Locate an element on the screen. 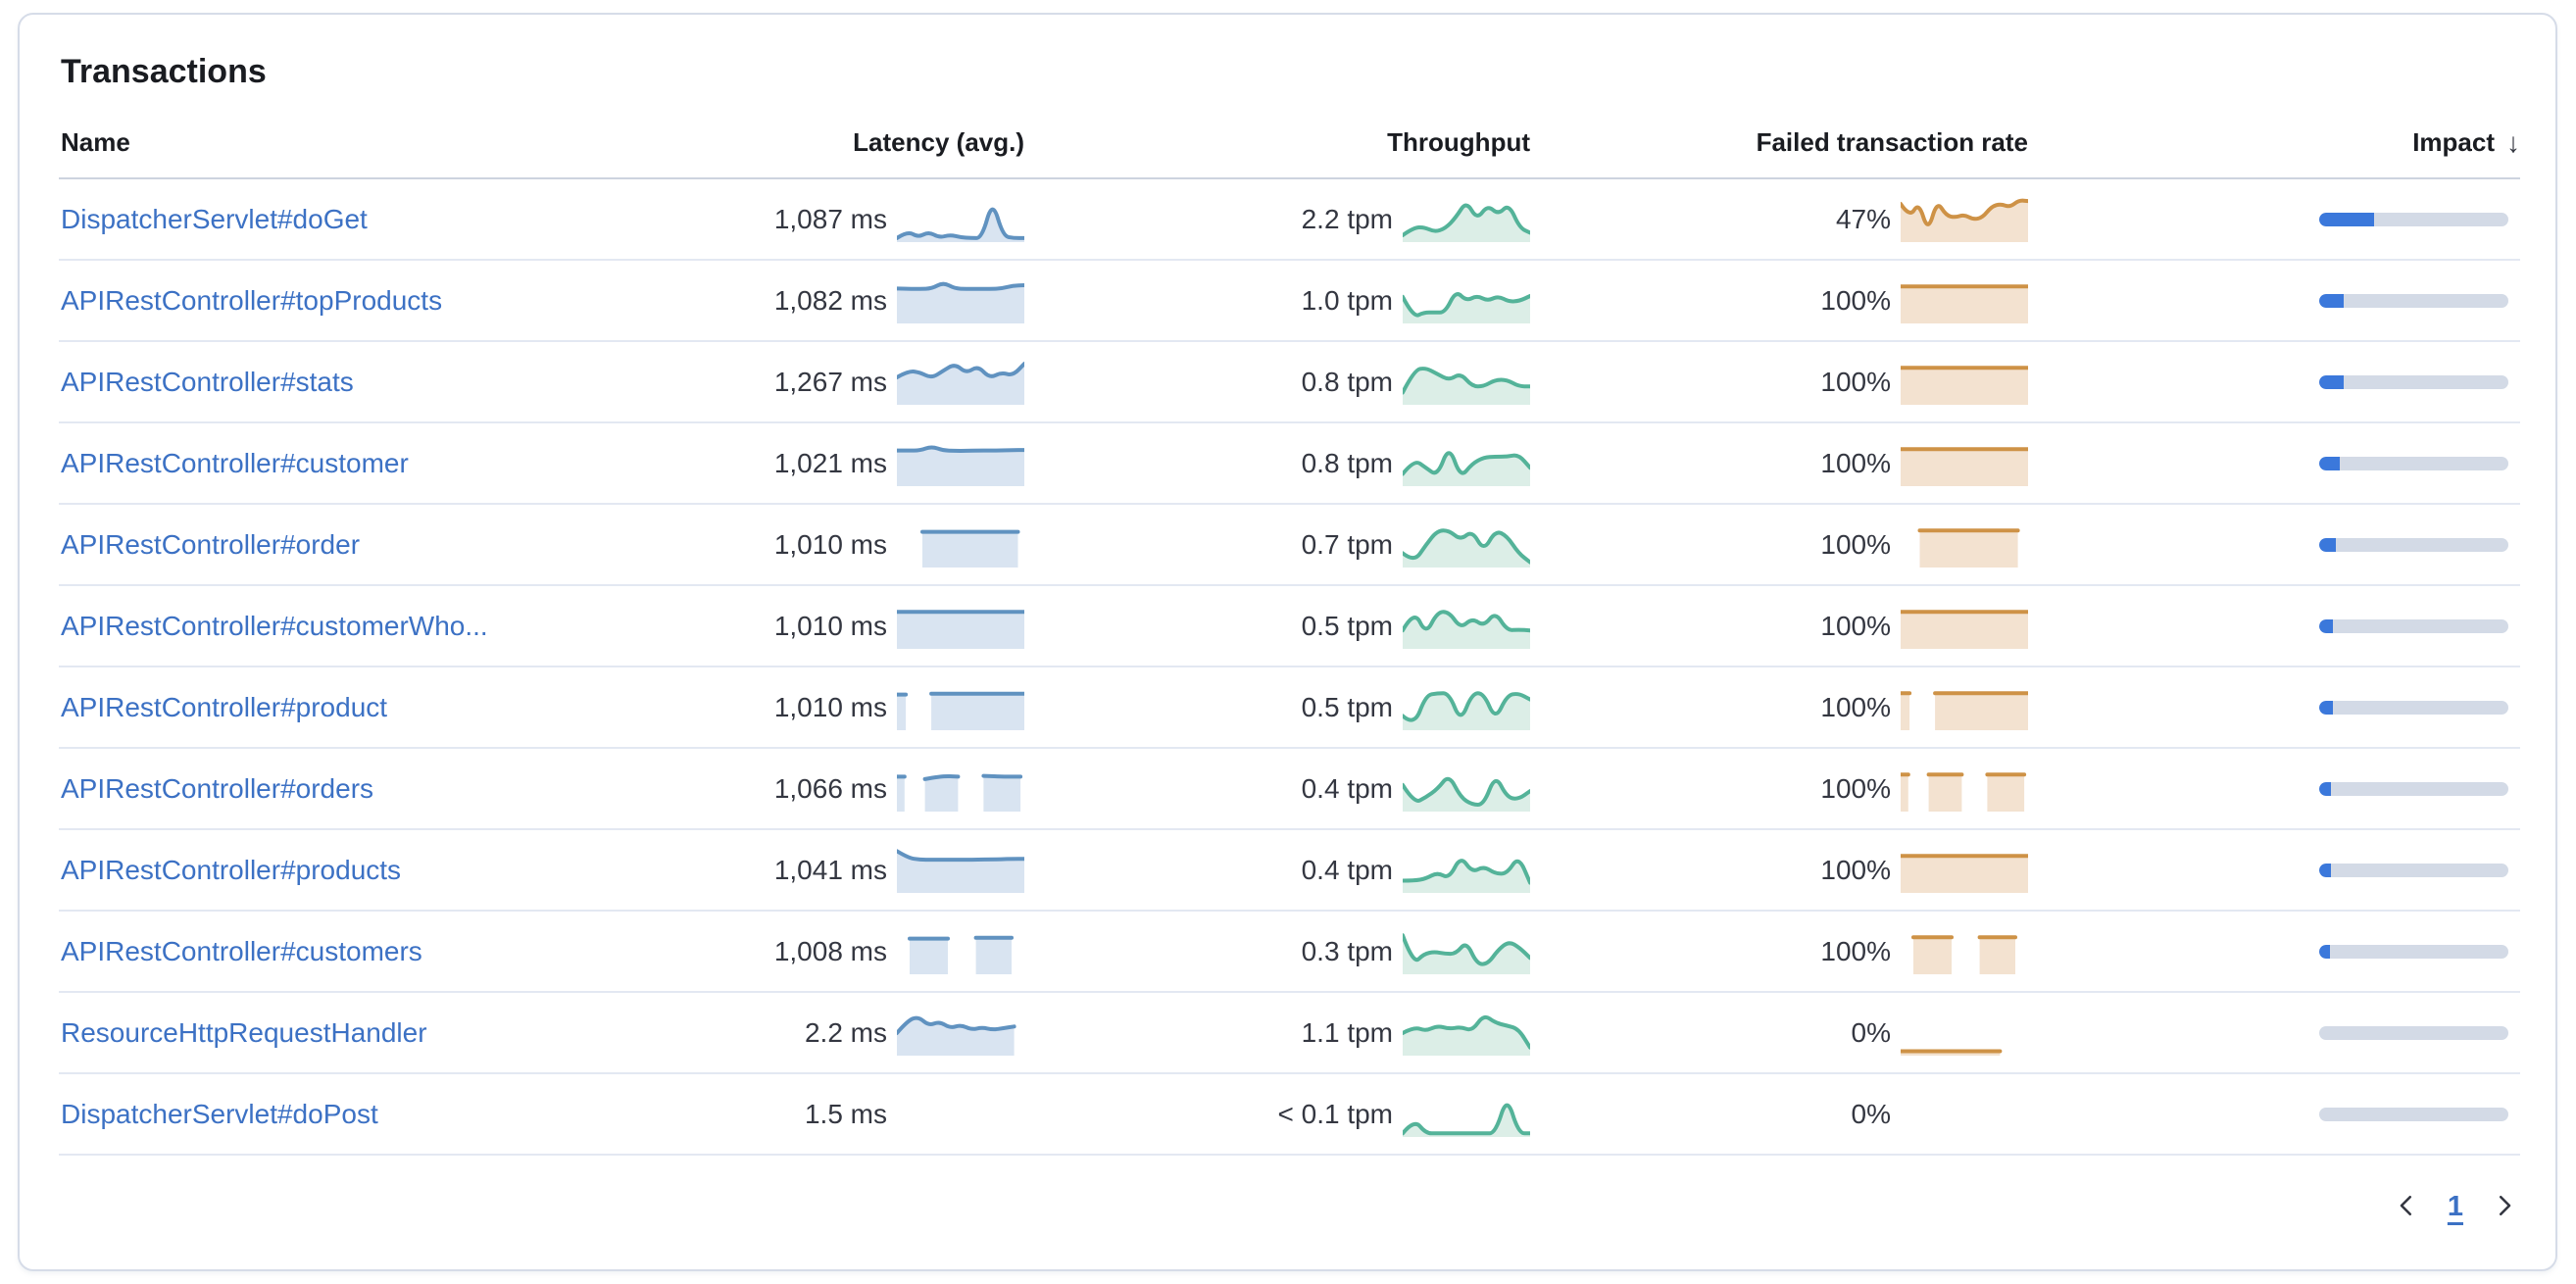 The width and height of the screenshot is (2576, 1284). transaction-link: APIRestController#order is located at coordinates (211, 544).